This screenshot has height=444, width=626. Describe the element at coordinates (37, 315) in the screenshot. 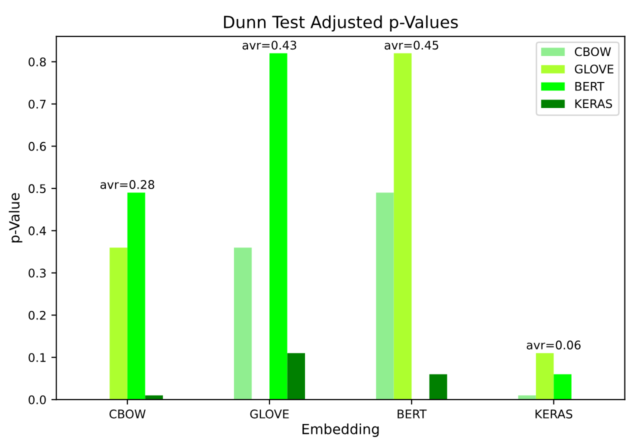

I see `y-tick-label: 0.2` at that location.